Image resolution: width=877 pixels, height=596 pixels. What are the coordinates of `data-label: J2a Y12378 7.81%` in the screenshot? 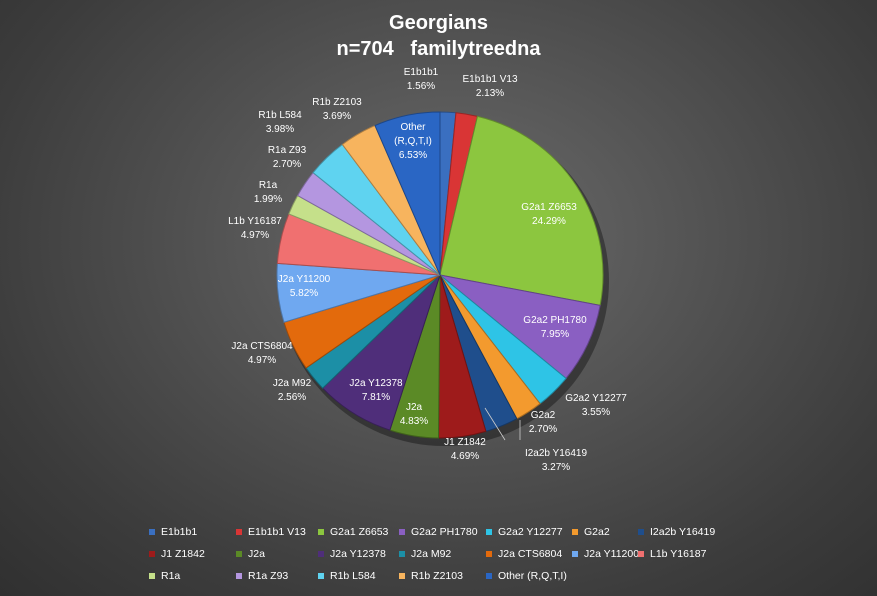 It's located at (376, 390).